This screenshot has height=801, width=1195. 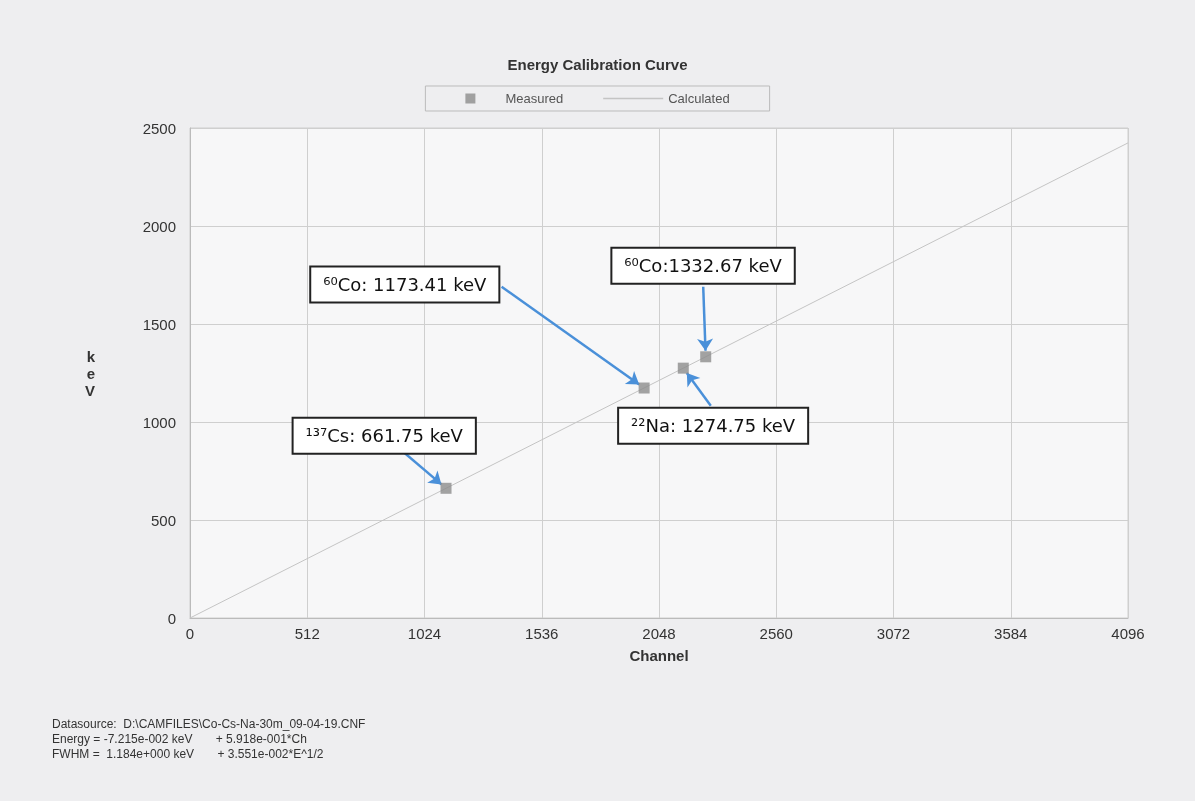 I want to click on text: Datasource: D:\CAMFILES\Co-Cs-Na-30m_09-04-19.CNF, so click(x=209, y=724).